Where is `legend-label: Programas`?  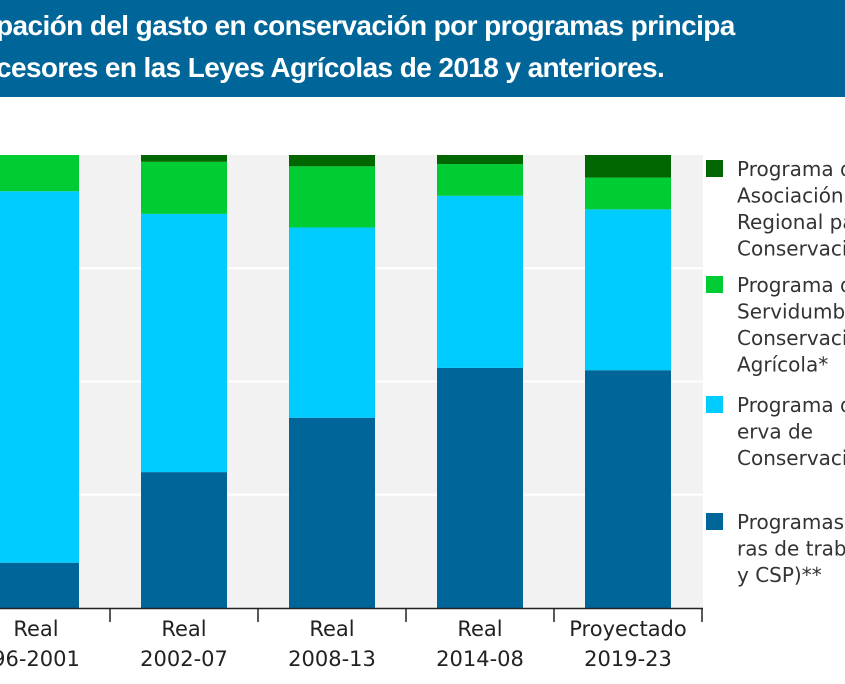 legend-label: Programas is located at coordinates (790, 522).